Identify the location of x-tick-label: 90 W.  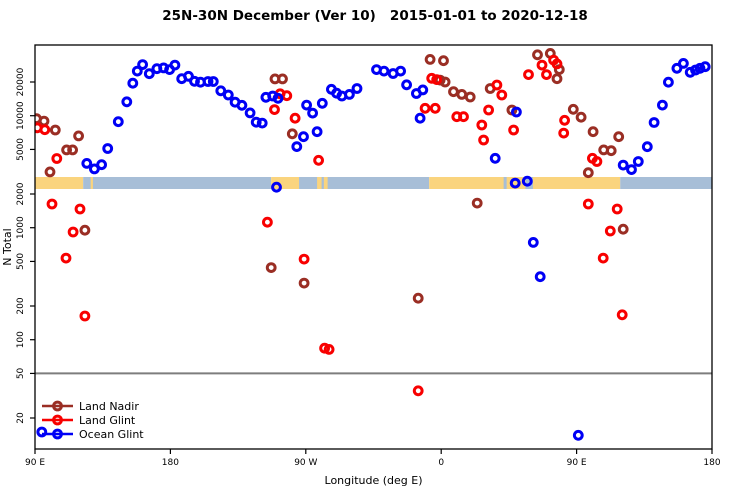
(305, 463).